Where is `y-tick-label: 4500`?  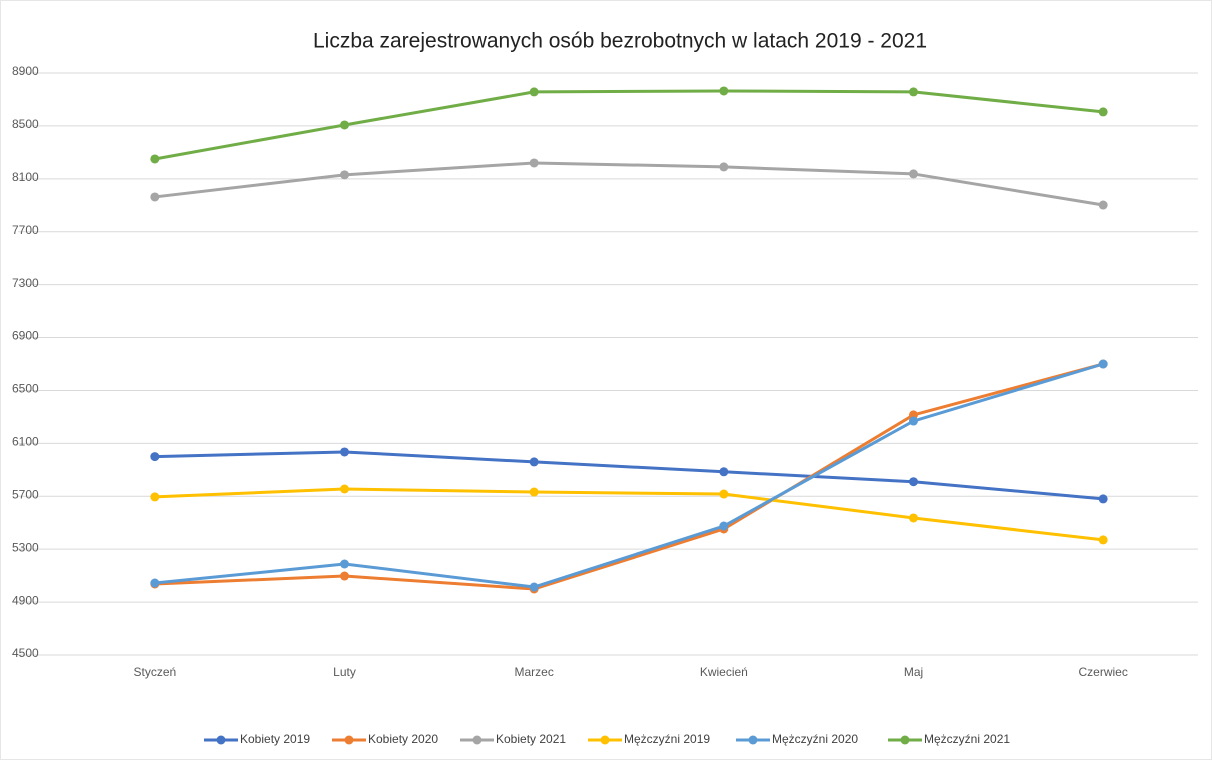 y-tick-label: 4500 is located at coordinates (25, 653).